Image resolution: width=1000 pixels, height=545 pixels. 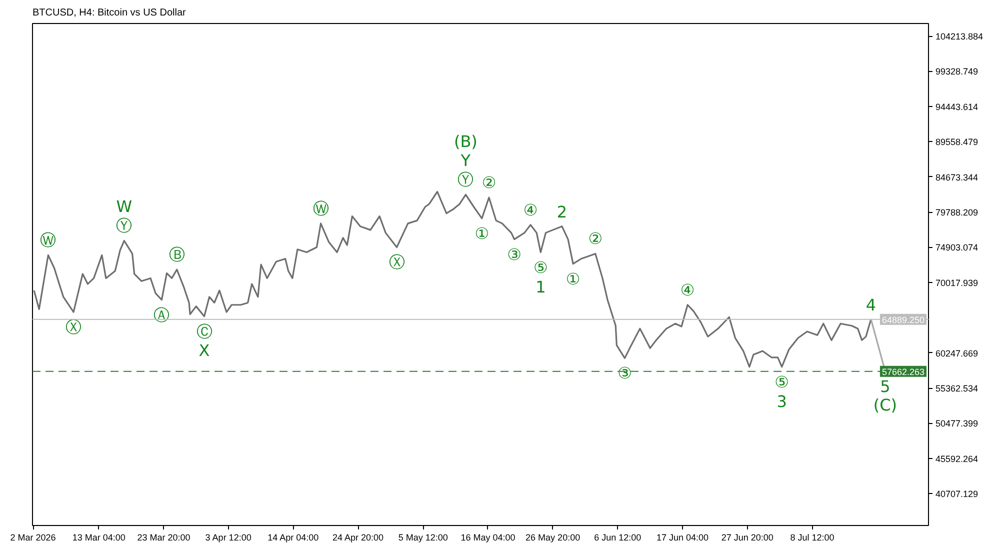 I want to click on x-tick-label: 3 Apr 12:00, so click(x=228, y=537).